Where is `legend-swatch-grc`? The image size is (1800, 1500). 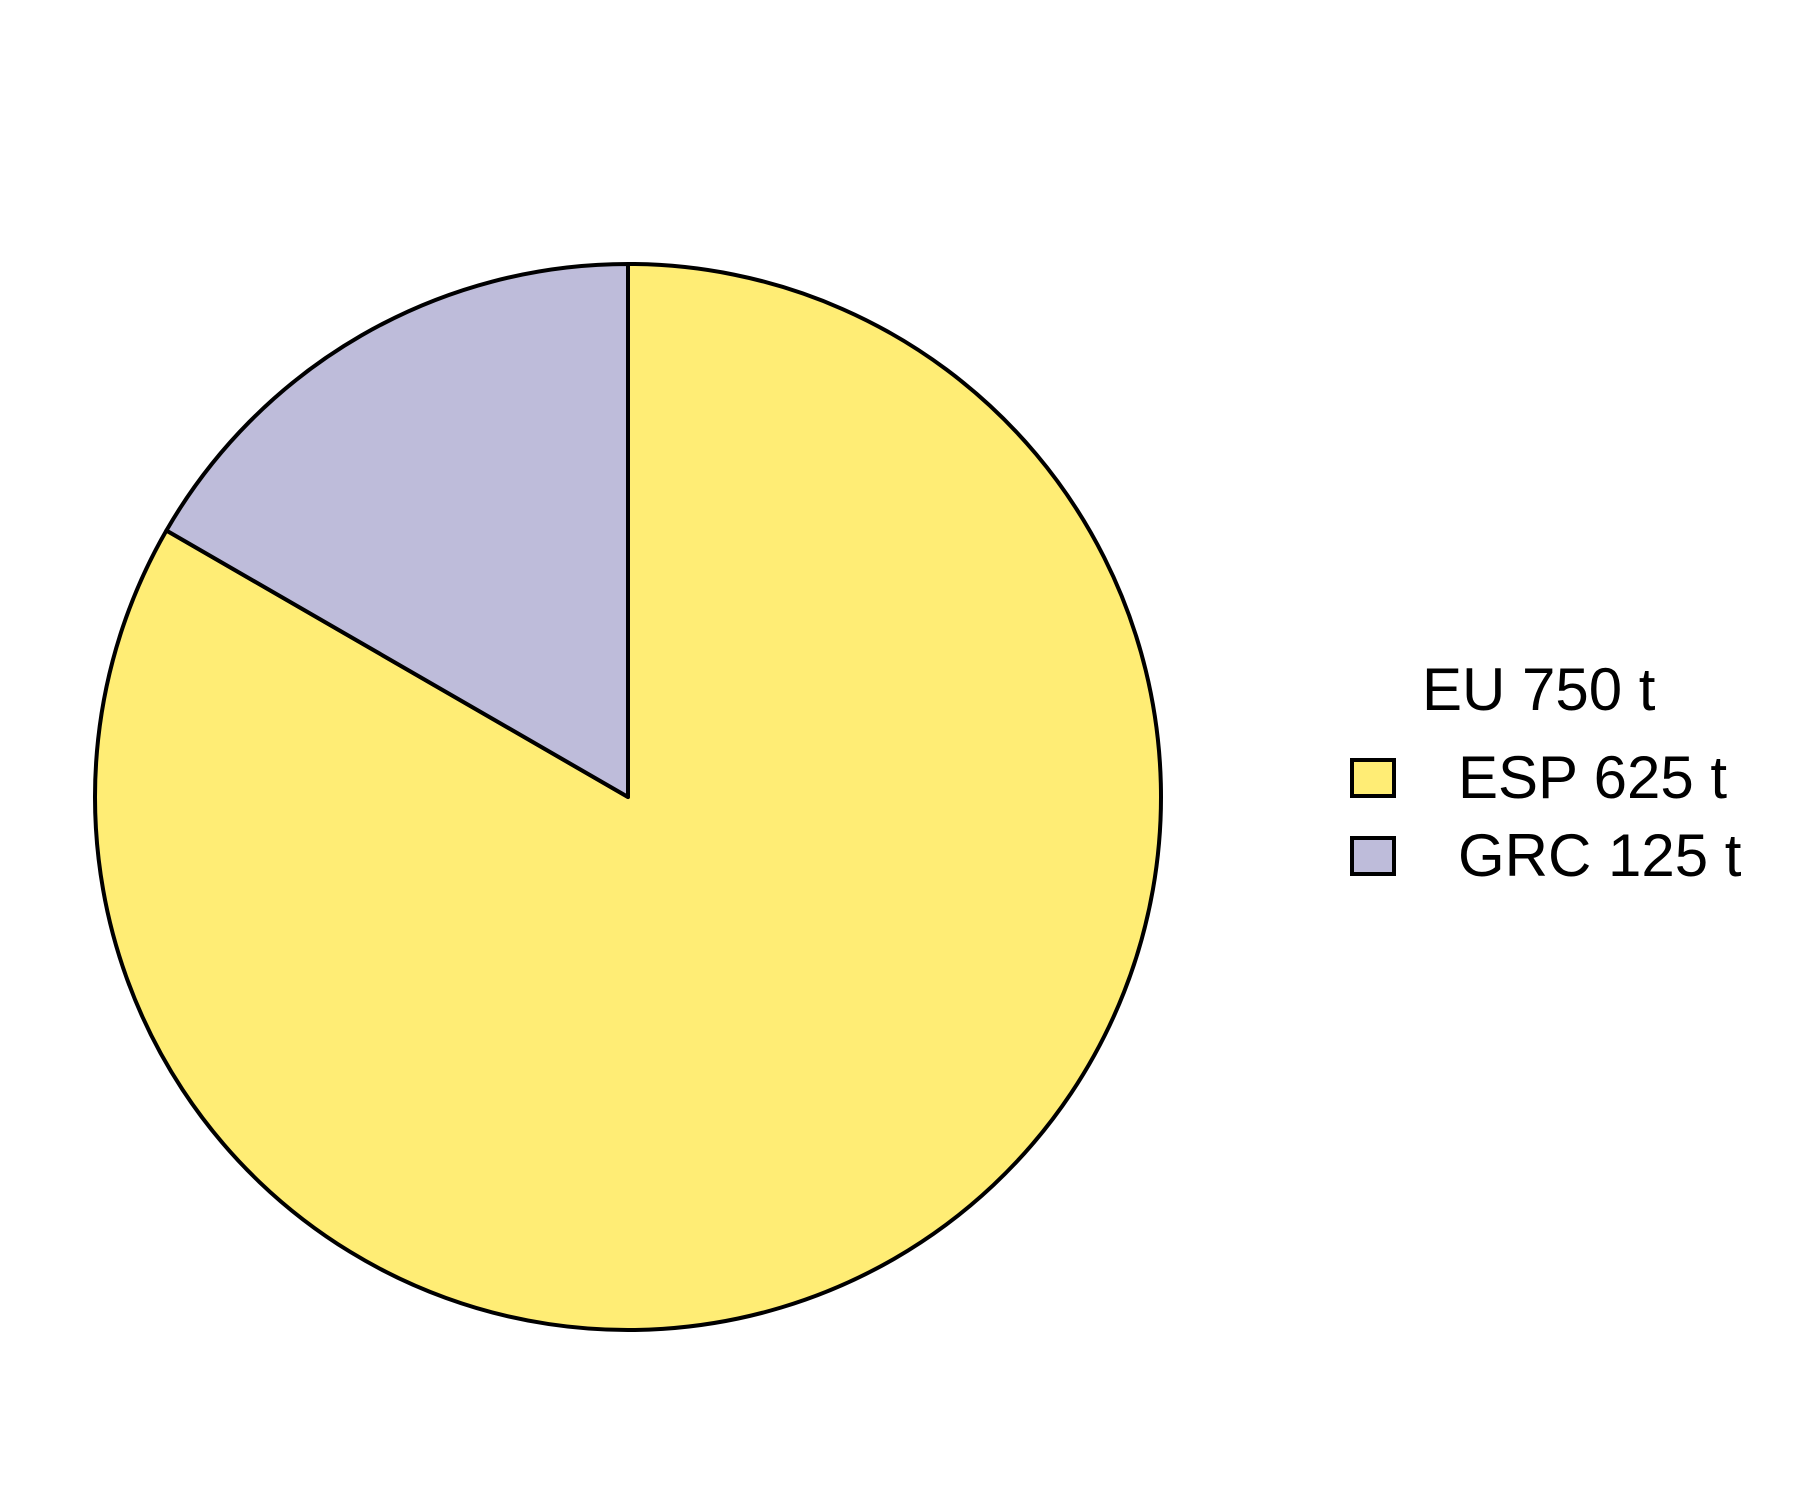
legend-swatch-grc is located at coordinates (1373, 856).